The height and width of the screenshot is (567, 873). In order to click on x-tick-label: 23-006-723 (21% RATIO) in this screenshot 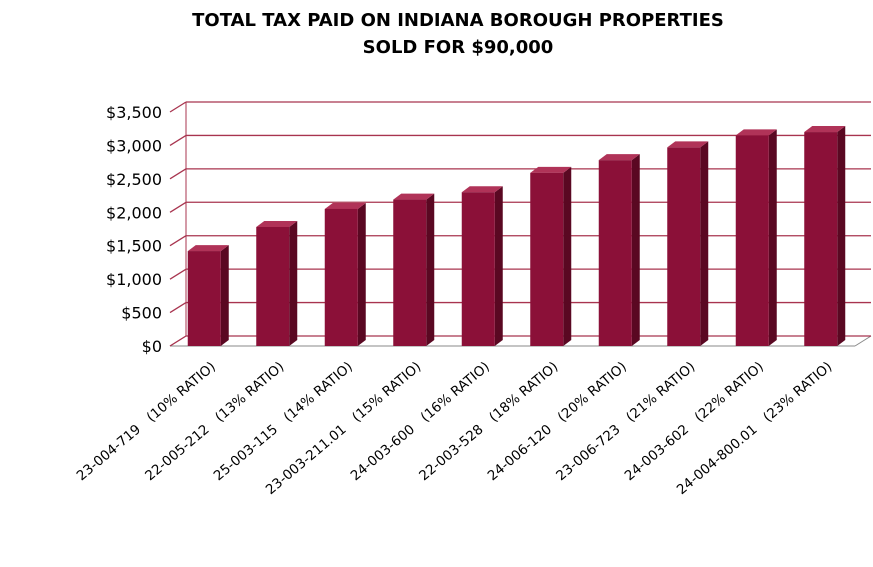, I will do `click(625, 421)`.